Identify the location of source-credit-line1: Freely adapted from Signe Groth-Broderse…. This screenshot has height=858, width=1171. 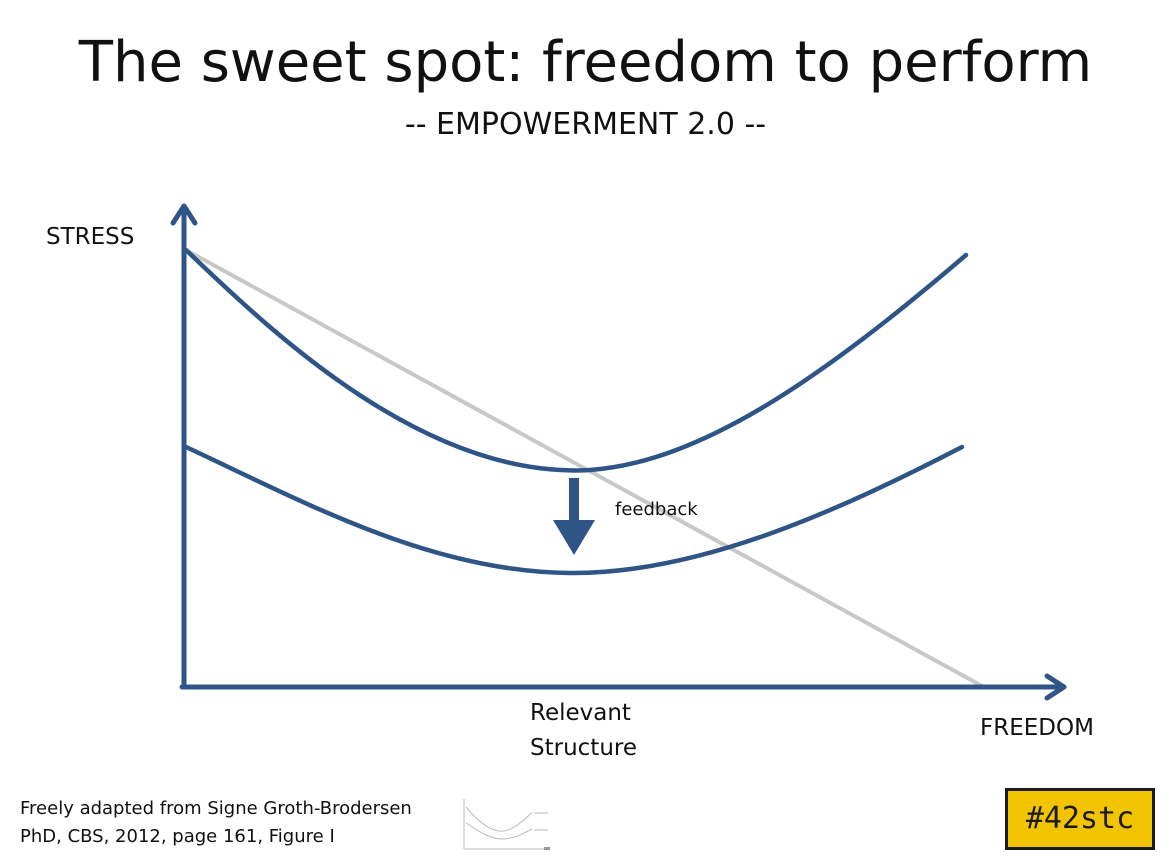
(216, 808).